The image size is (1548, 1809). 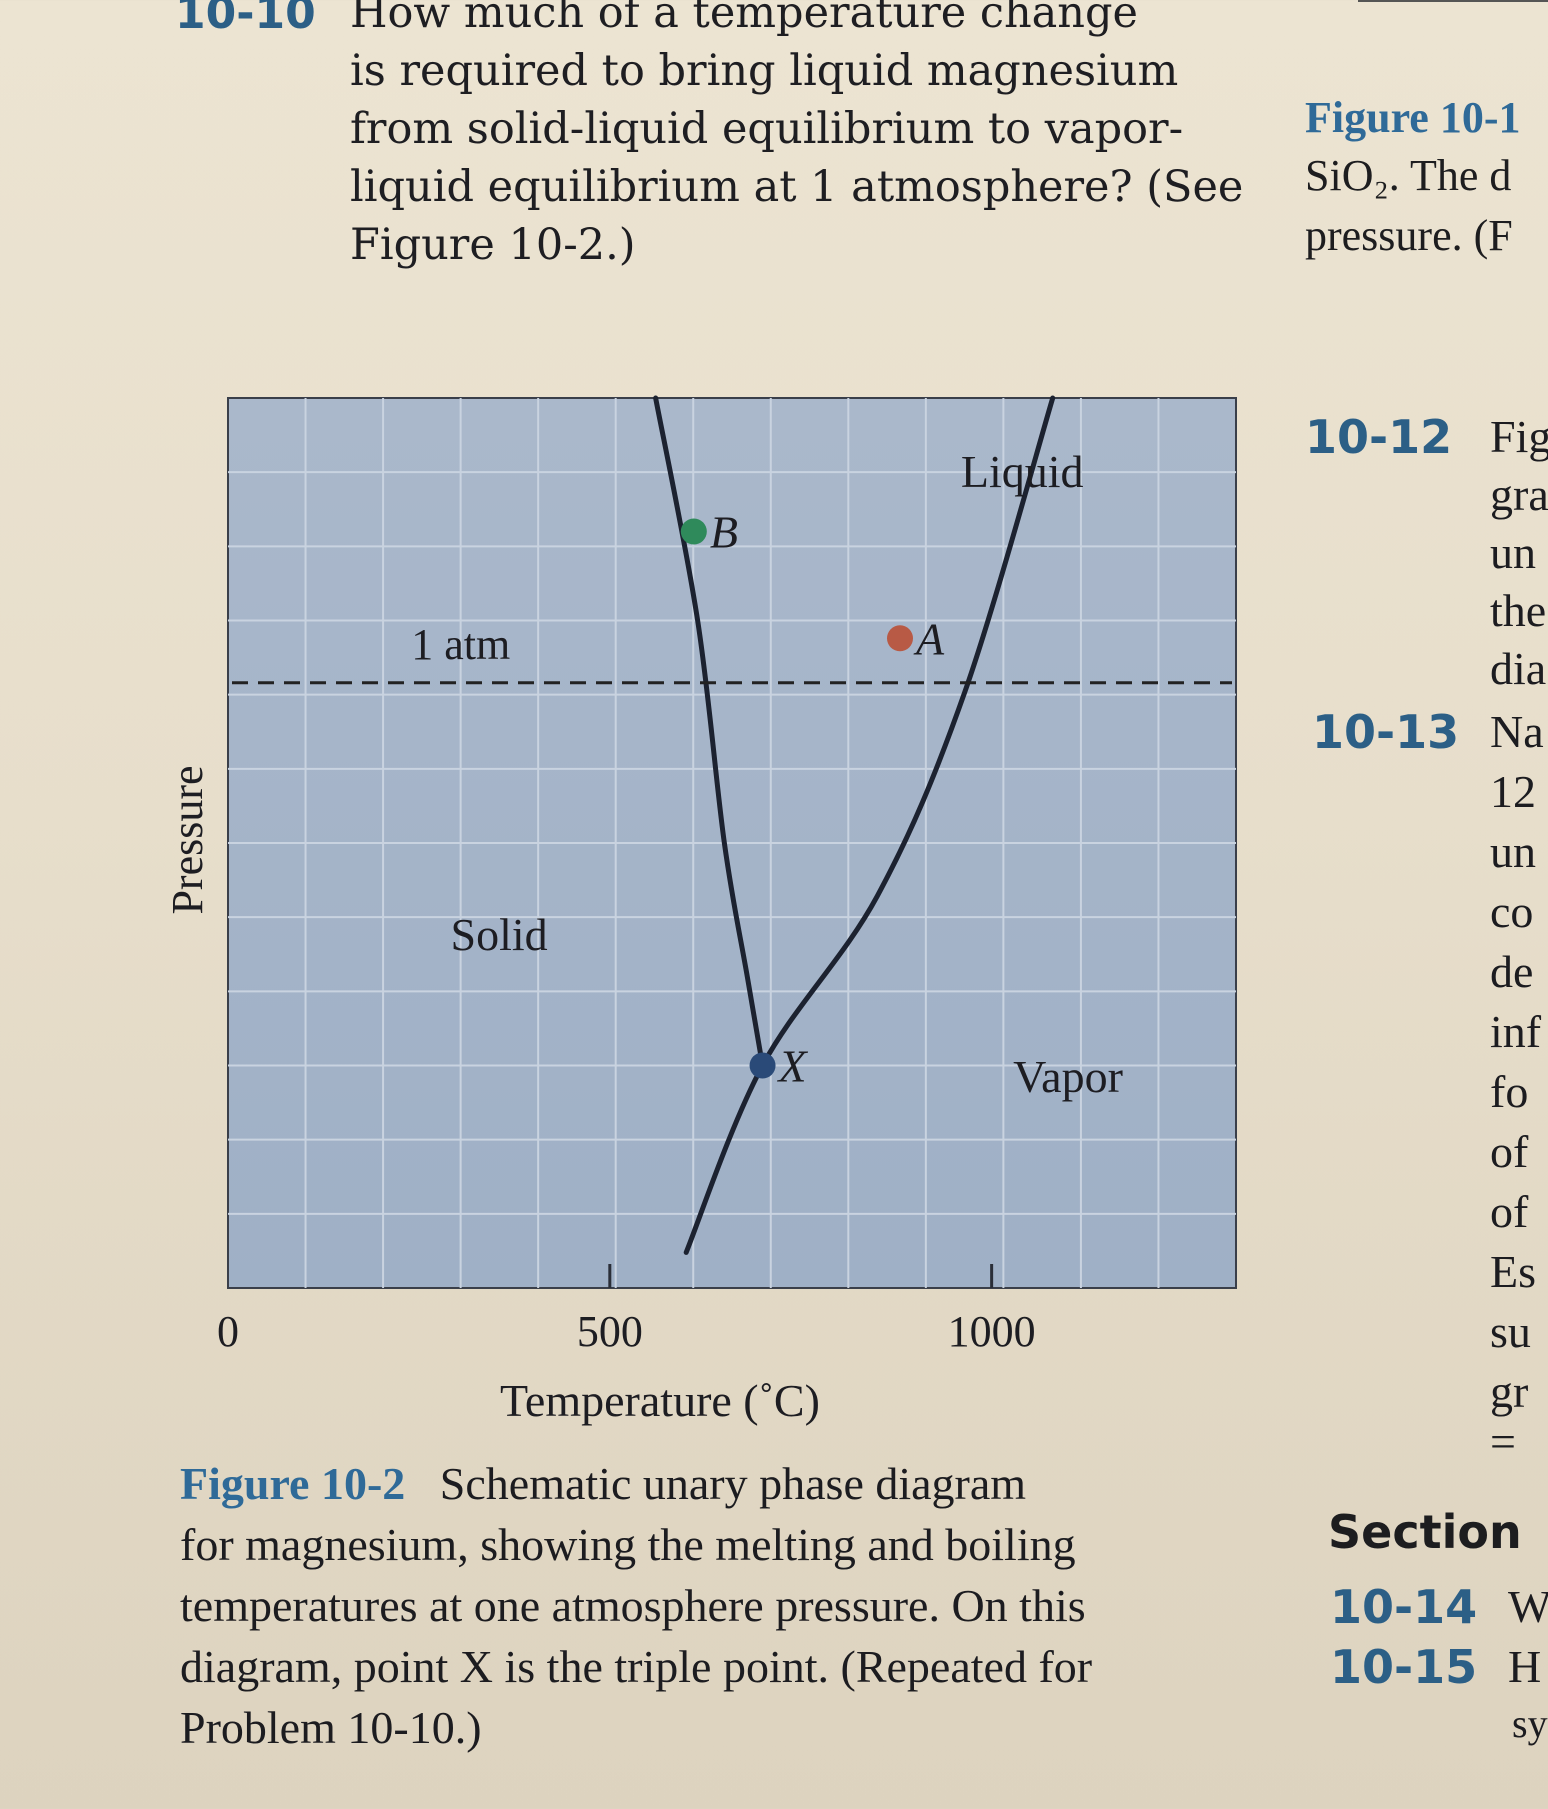 I want to click on y-axis-label: Pressure, so click(x=187, y=839).